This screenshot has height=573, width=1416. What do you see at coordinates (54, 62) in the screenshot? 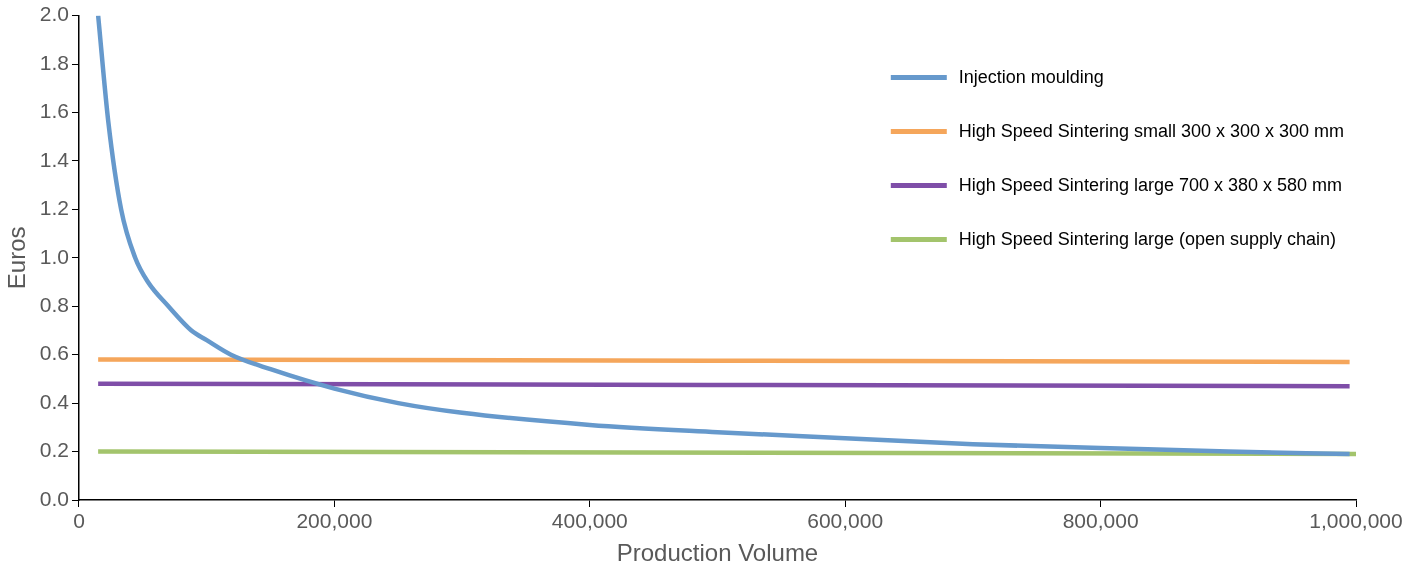
I see `y-tick-label: 1.8` at bounding box center [54, 62].